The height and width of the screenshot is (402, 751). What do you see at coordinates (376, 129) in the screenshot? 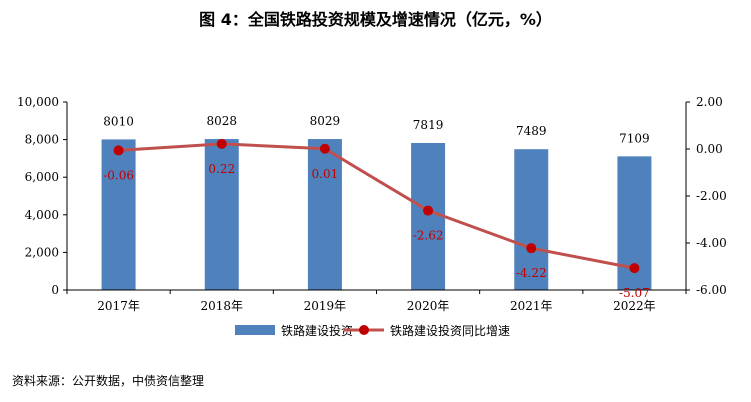
I see `bar-value-labels: 8010 8028 8029 7819 7489 7109` at bounding box center [376, 129].